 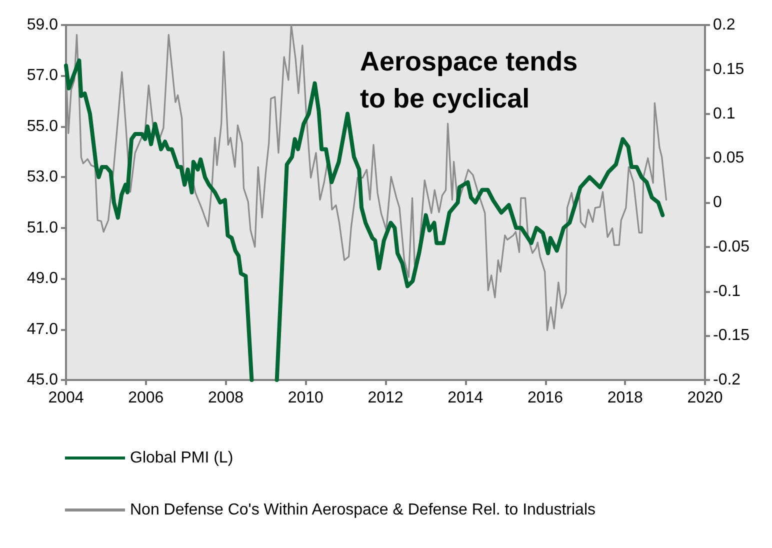 What do you see at coordinates (146, 398) in the screenshot?
I see `x-tick-label: 2006` at bounding box center [146, 398].